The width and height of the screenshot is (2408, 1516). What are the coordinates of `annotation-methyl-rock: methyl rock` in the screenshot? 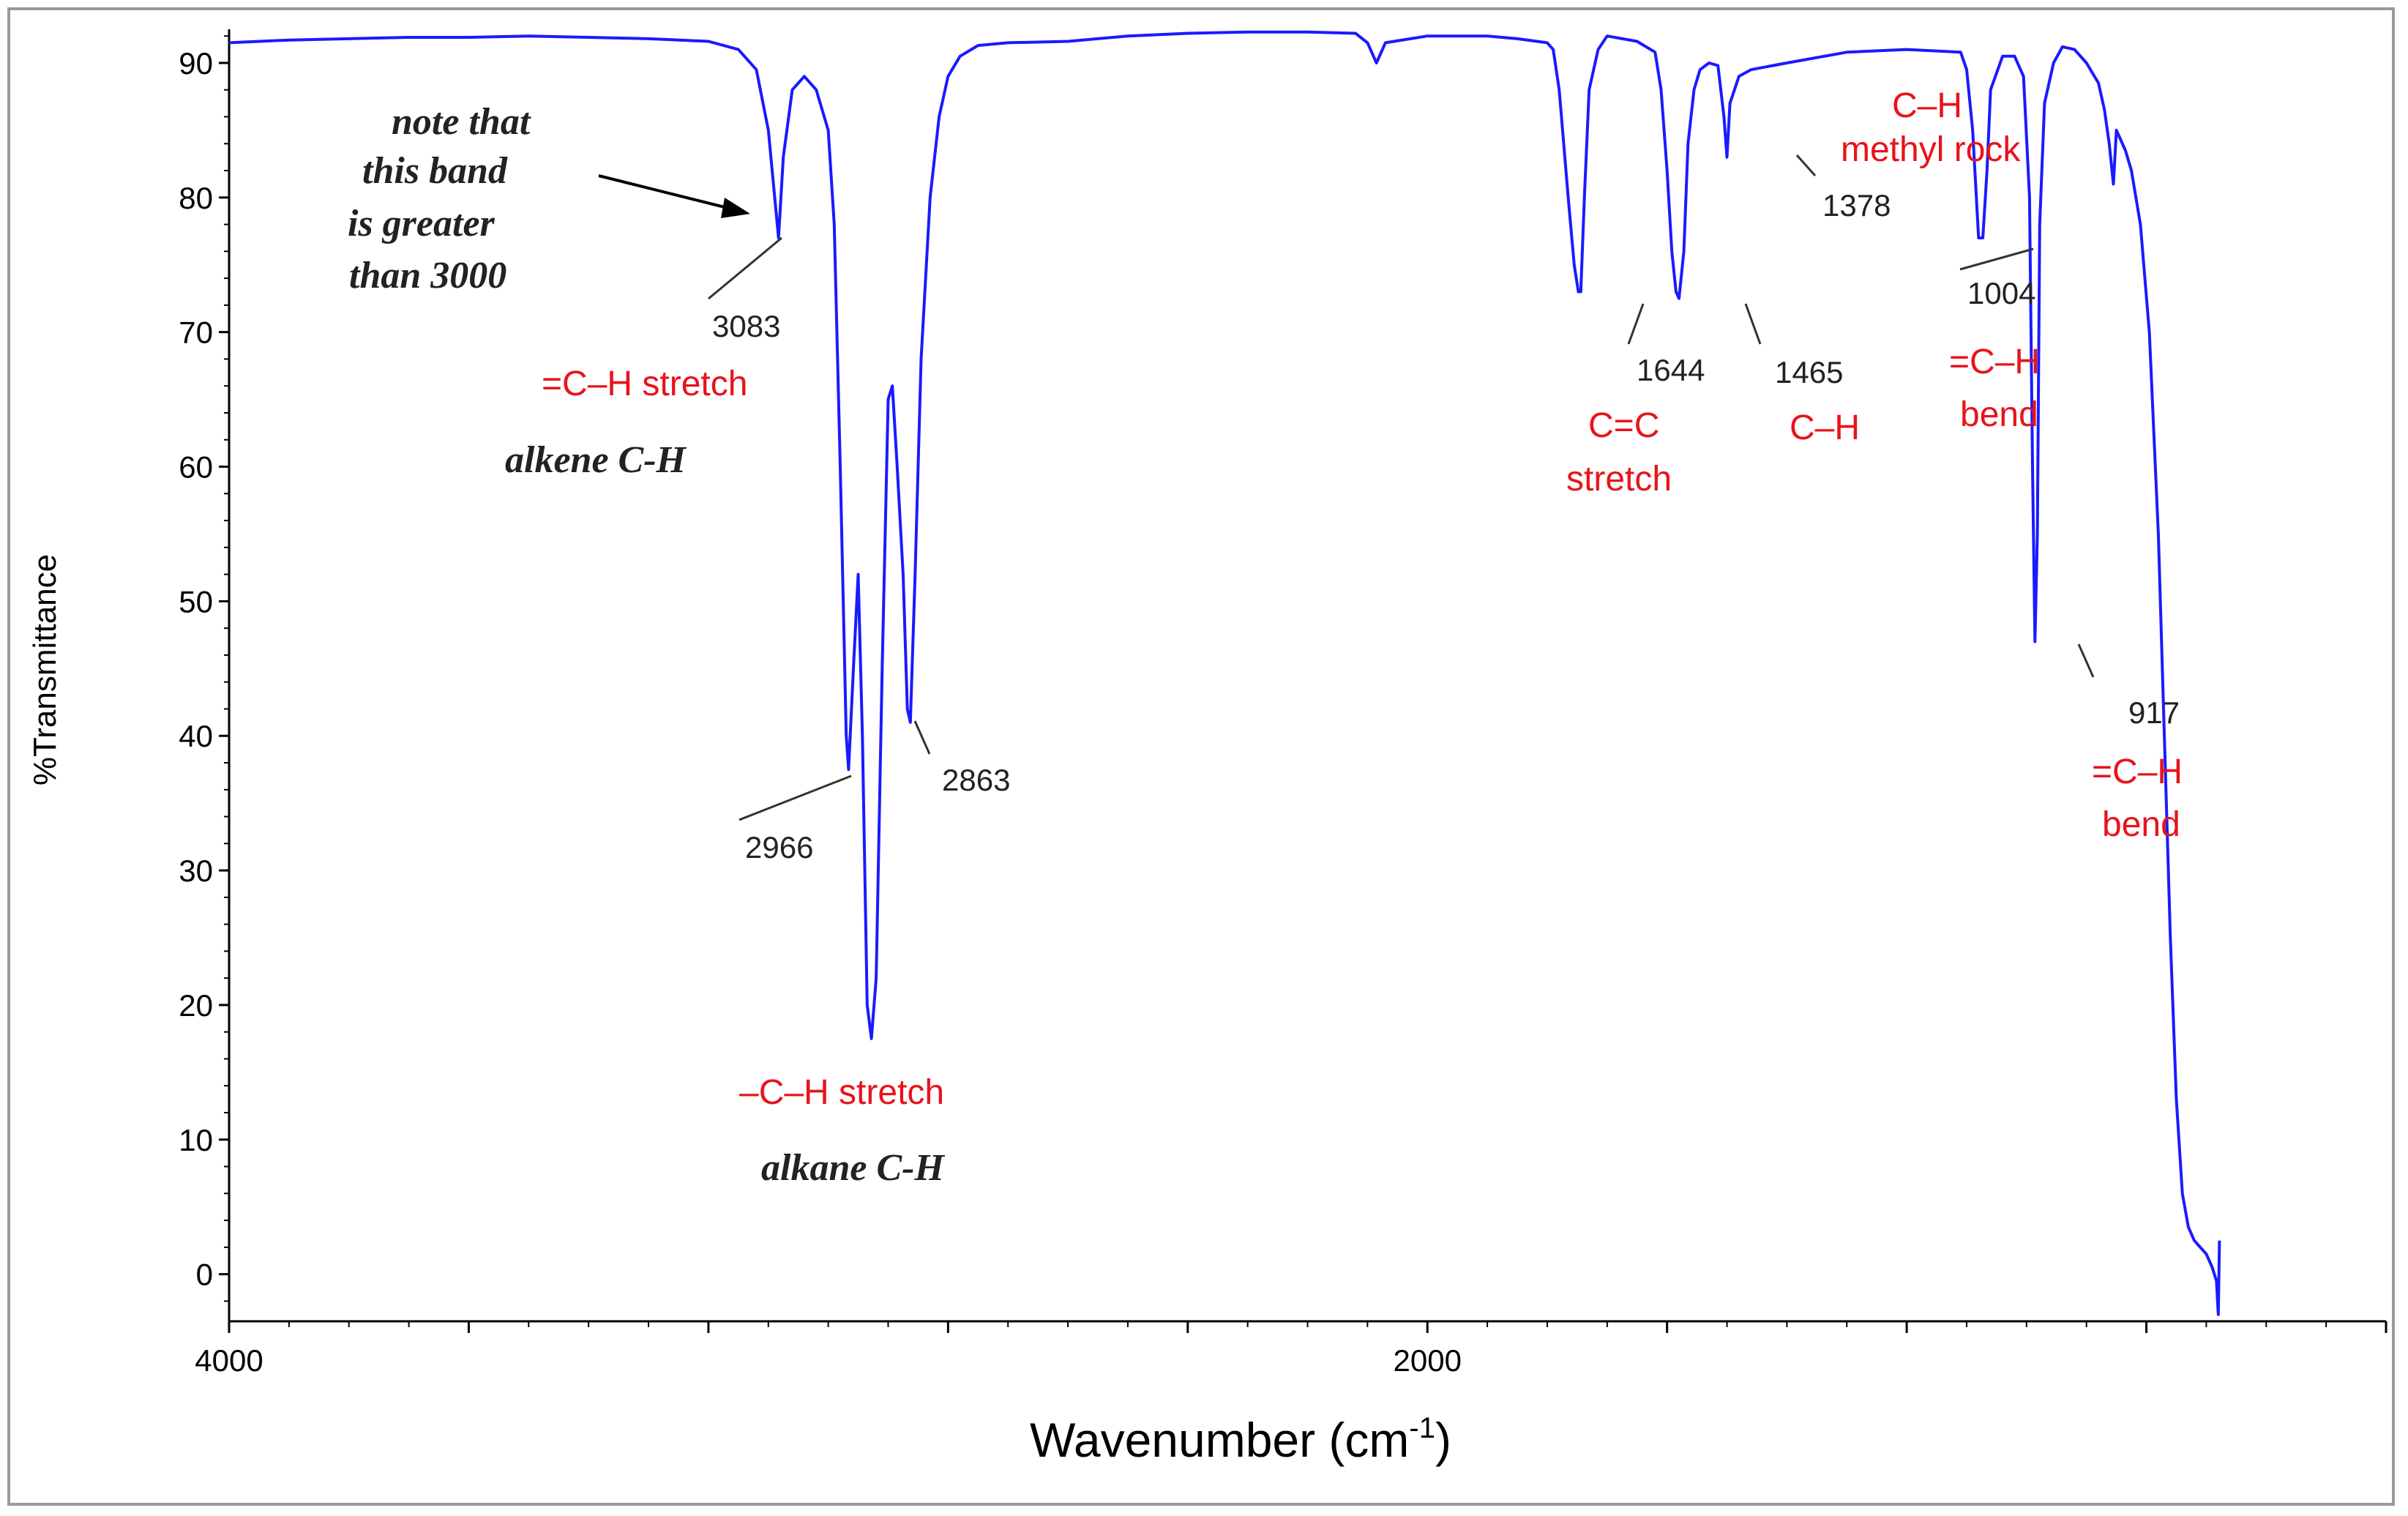 It's located at (1931, 149).